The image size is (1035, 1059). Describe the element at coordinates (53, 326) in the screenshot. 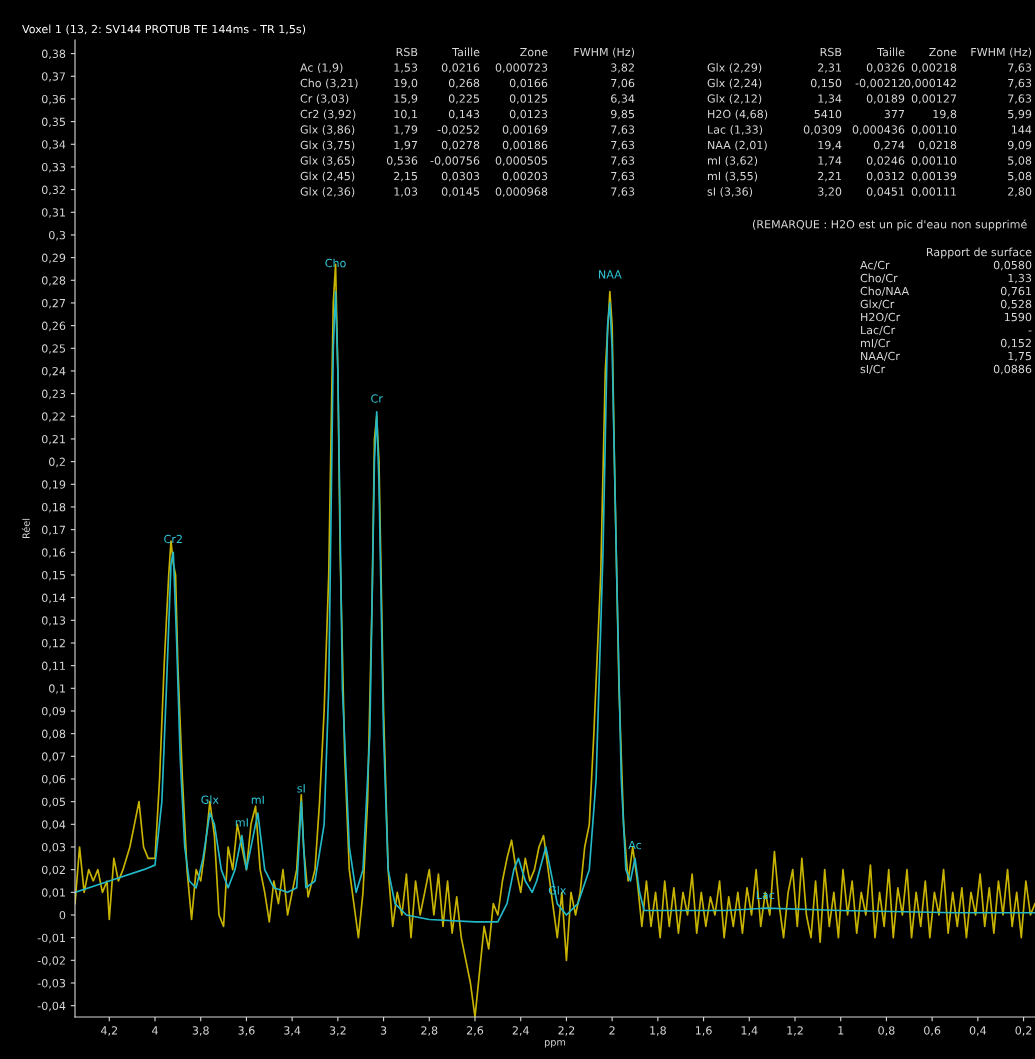

I see `y-tick-label: 0,26` at that location.